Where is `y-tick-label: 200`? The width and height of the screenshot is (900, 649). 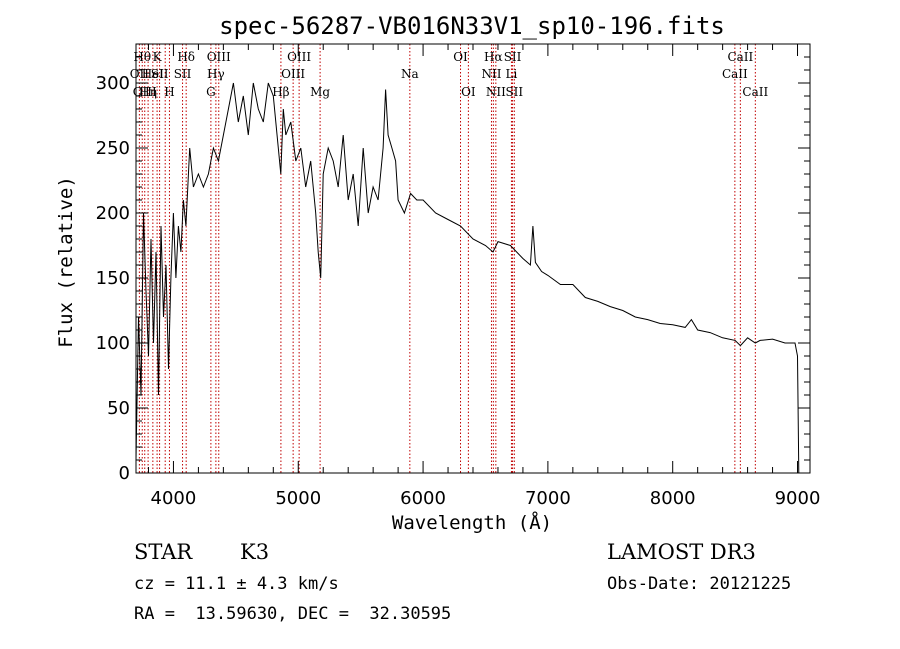 y-tick-label: 200 is located at coordinates (113, 213).